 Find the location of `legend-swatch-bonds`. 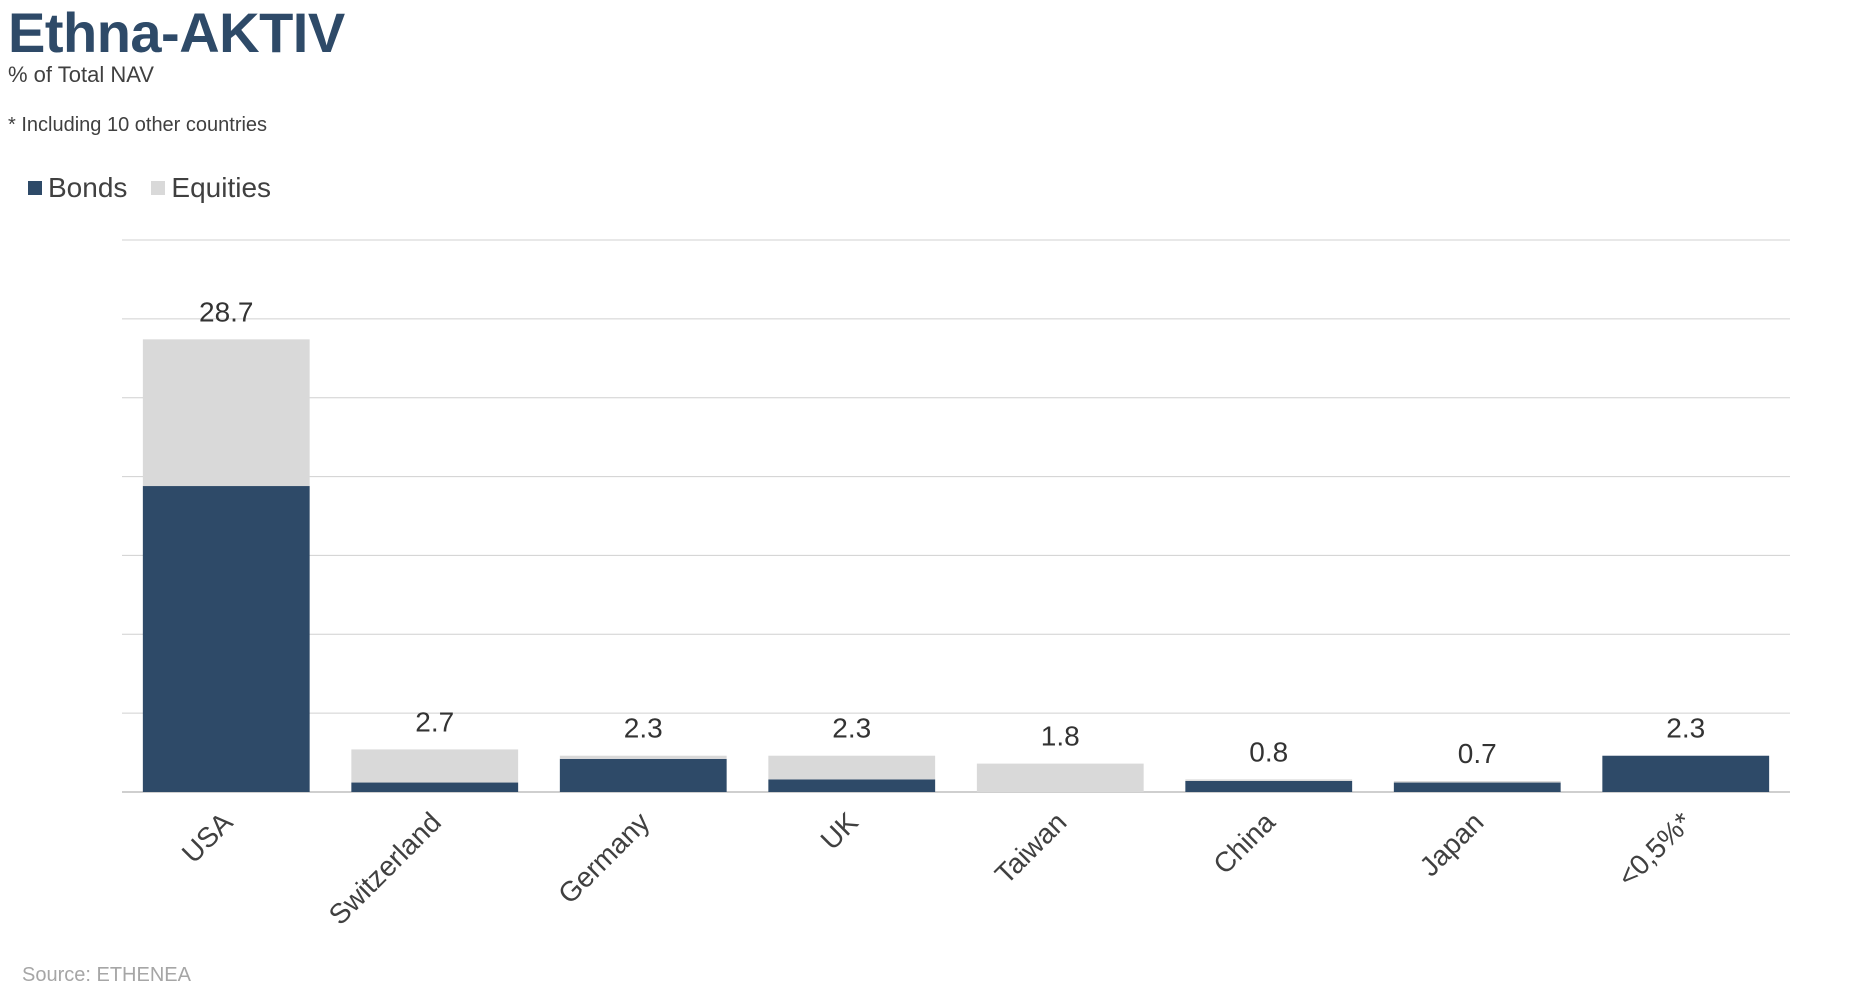

legend-swatch-bonds is located at coordinates (35, 188).